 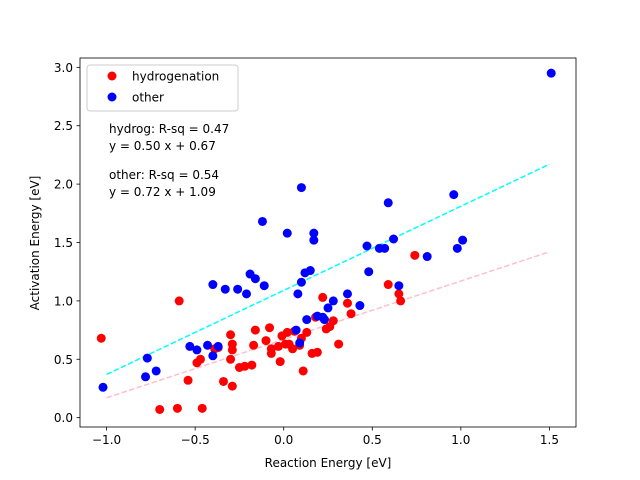 What do you see at coordinates (63, 360) in the screenshot?
I see `y-tick-label: 0.5` at bounding box center [63, 360].